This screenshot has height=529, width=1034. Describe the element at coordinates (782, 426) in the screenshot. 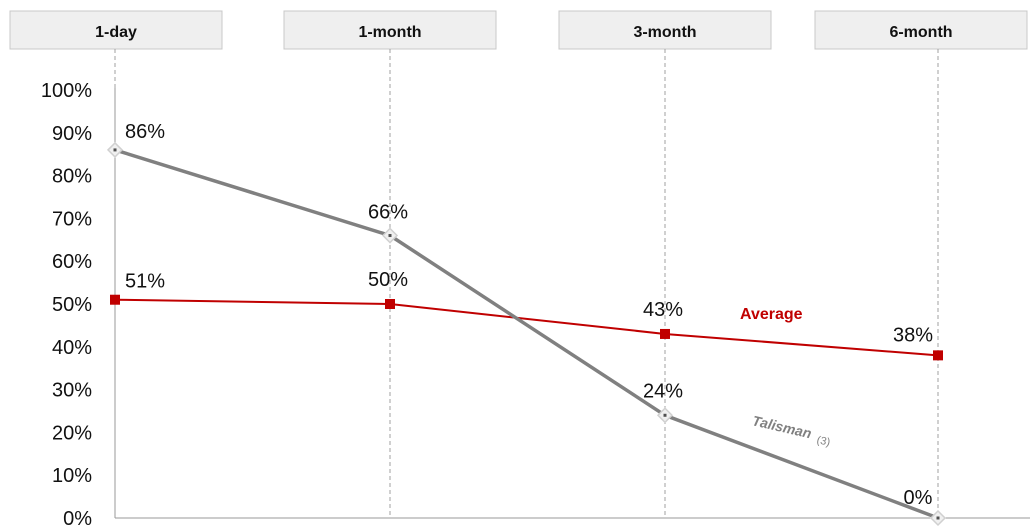

I see `series-name-talisman: Talisman` at that location.